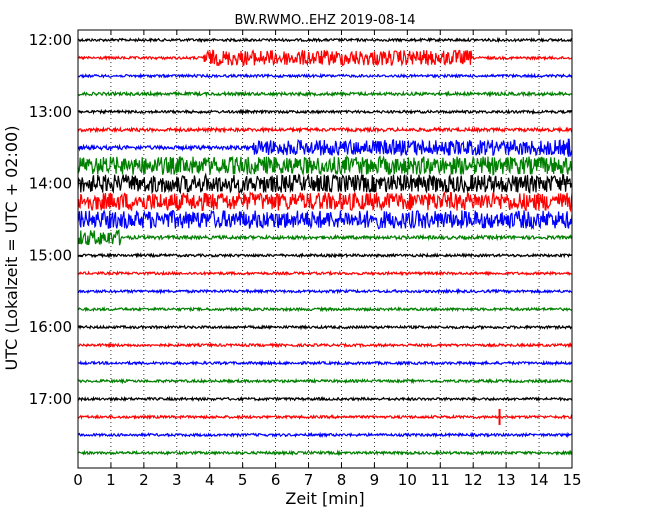 This screenshot has width=650, height=520. I want to click on x-tick-label: 15, so click(571, 480).